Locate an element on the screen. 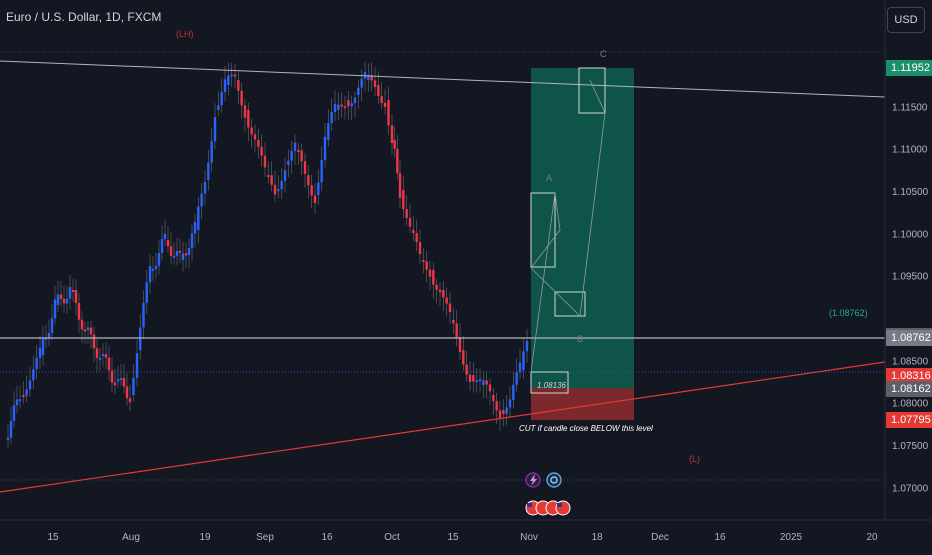  price-tick-label: 1.07000 is located at coordinates (910, 488).